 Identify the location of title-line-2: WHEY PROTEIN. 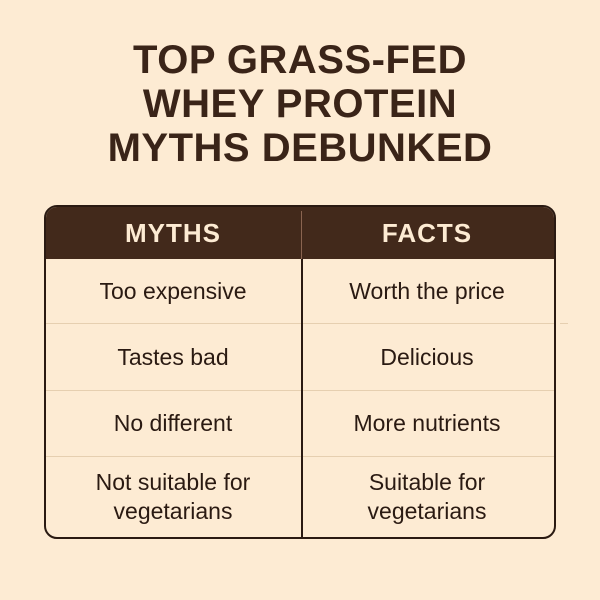
(300, 104).